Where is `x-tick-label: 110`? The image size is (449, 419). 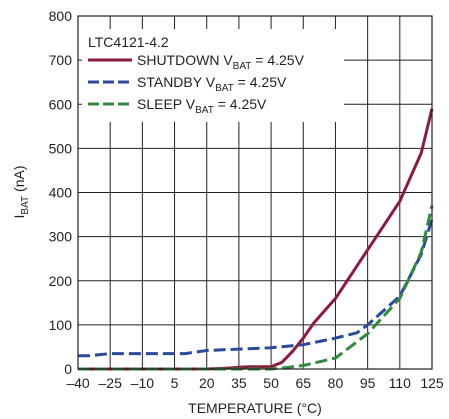 x-tick-label: 110 is located at coordinates (400, 383).